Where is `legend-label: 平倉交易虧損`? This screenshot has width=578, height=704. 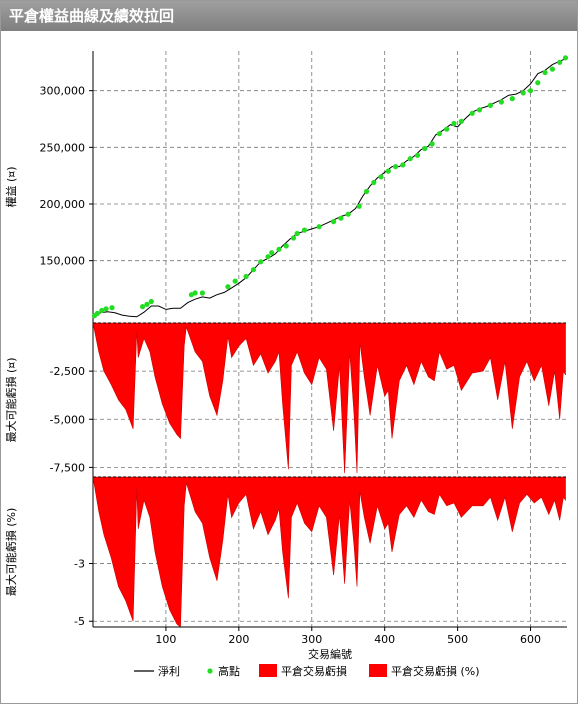
legend-label: 平倉交易虧損 is located at coordinates (314, 671).